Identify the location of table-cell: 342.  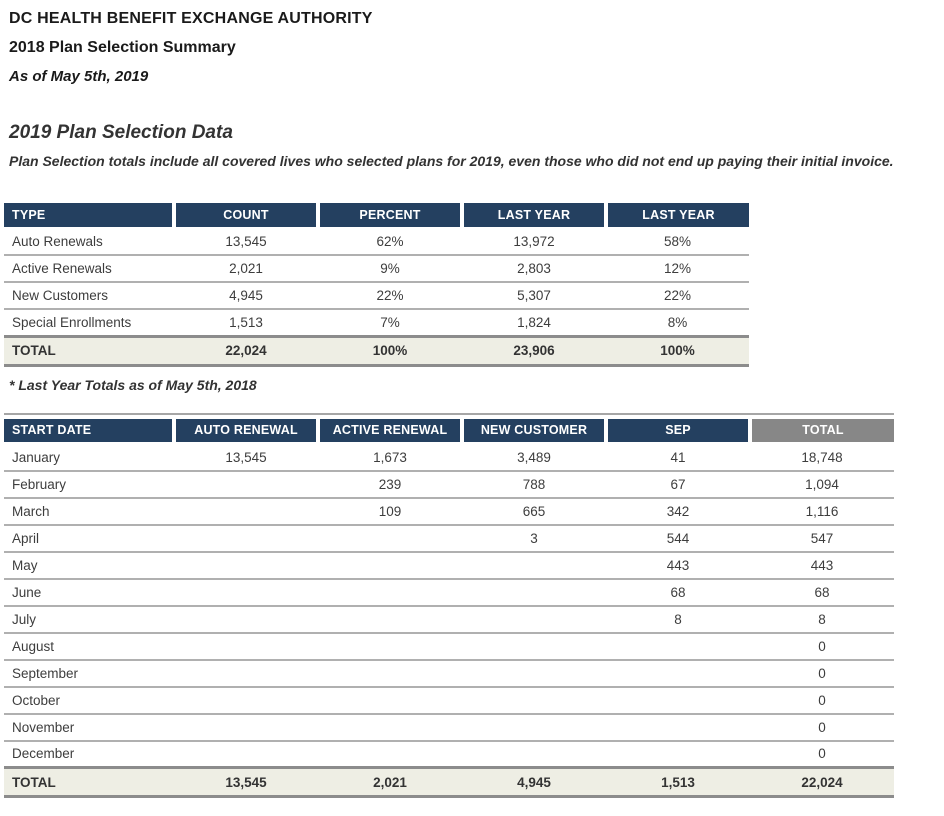
(678, 511).